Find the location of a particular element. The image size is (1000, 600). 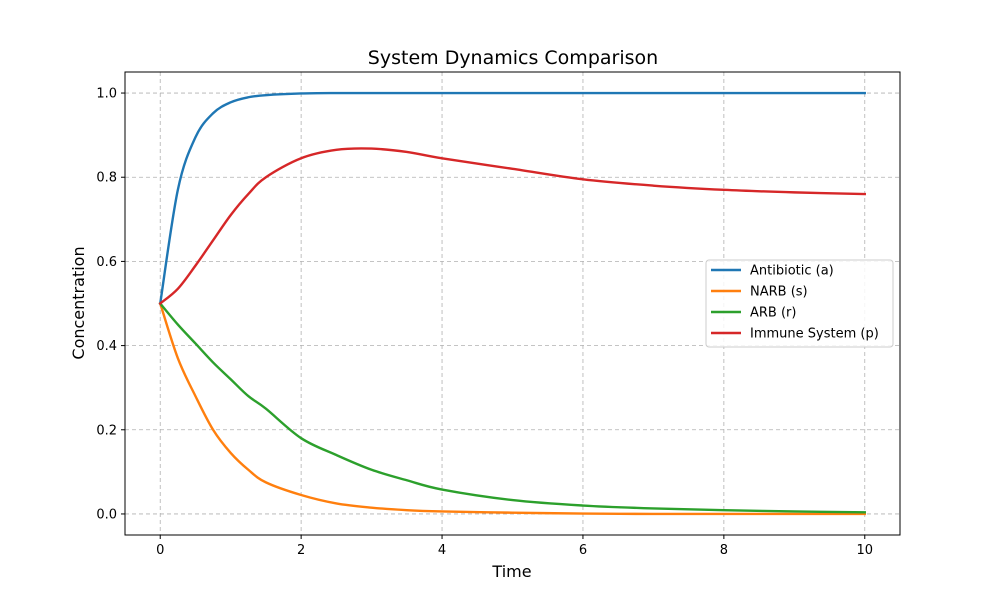

chart-title: System Dynamics Comparison is located at coordinates (513, 58).